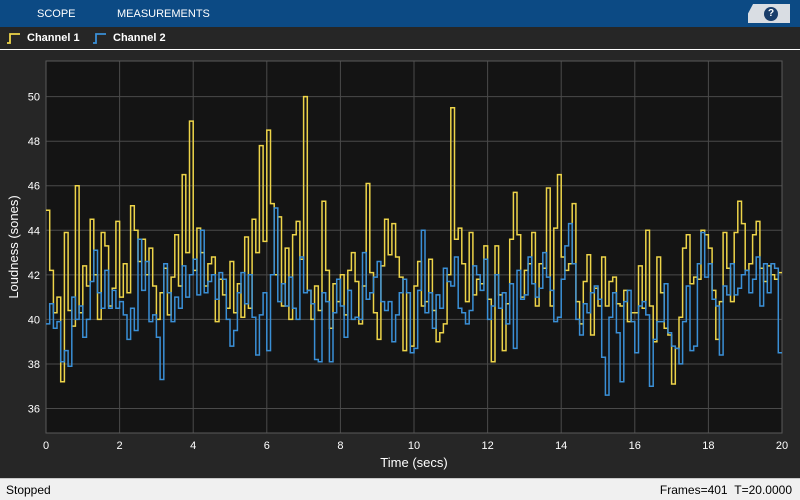 The width and height of the screenshot is (800, 500). Describe the element at coordinates (120, 446) in the screenshot. I see `x-tick-label: 2` at that location.